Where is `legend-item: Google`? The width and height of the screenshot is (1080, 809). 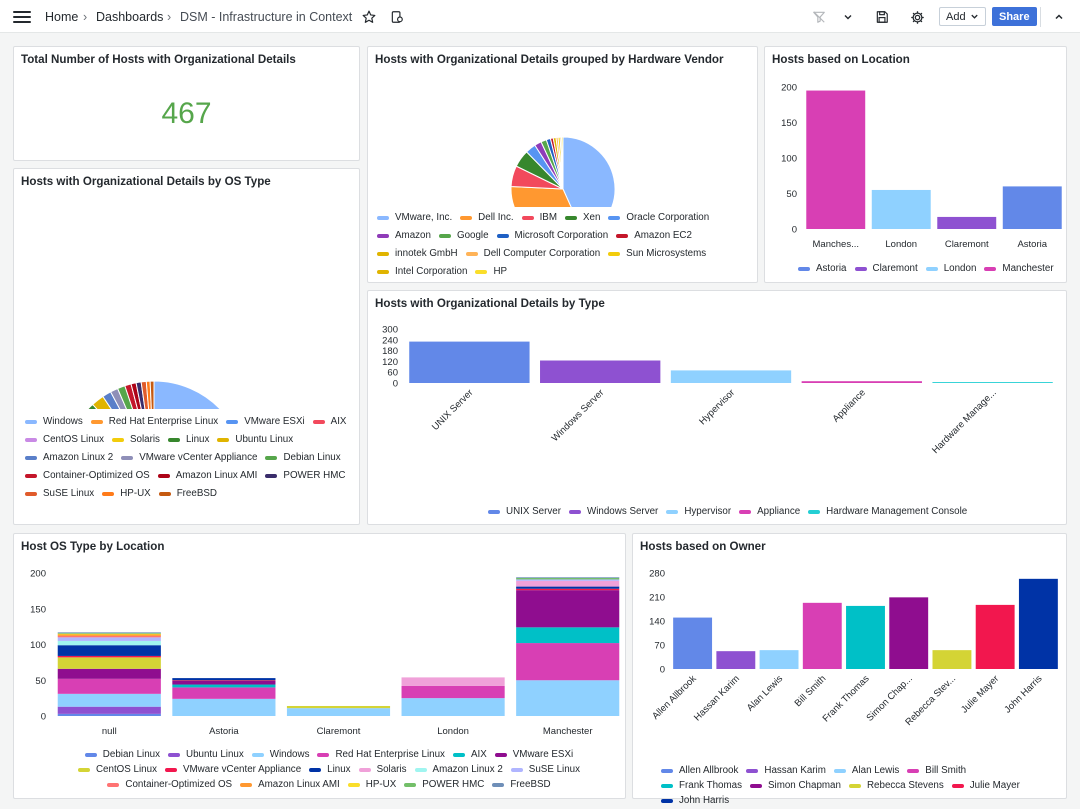 legend-item: Google is located at coordinates (463, 236).